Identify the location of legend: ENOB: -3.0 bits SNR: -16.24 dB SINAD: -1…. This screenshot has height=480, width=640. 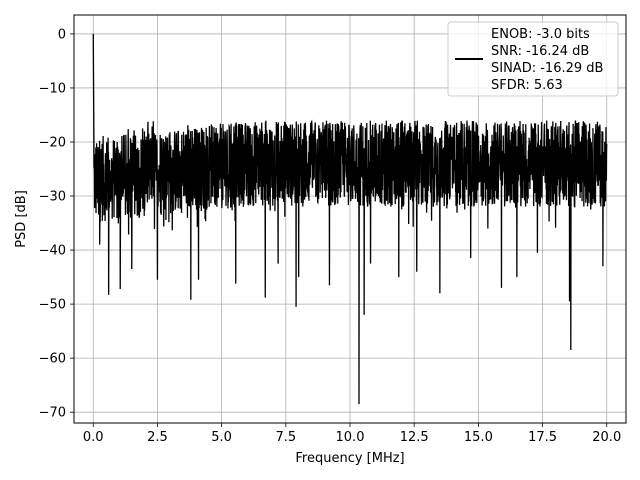
(533, 59).